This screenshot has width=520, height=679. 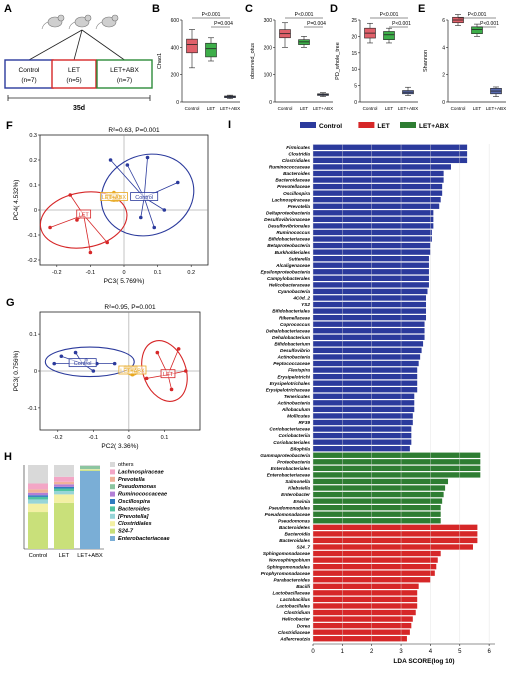 What do you see at coordinates (290, 285) in the screenshot?
I see `lda-taxon-label: Helicobacteraceae` at bounding box center [290, 285].